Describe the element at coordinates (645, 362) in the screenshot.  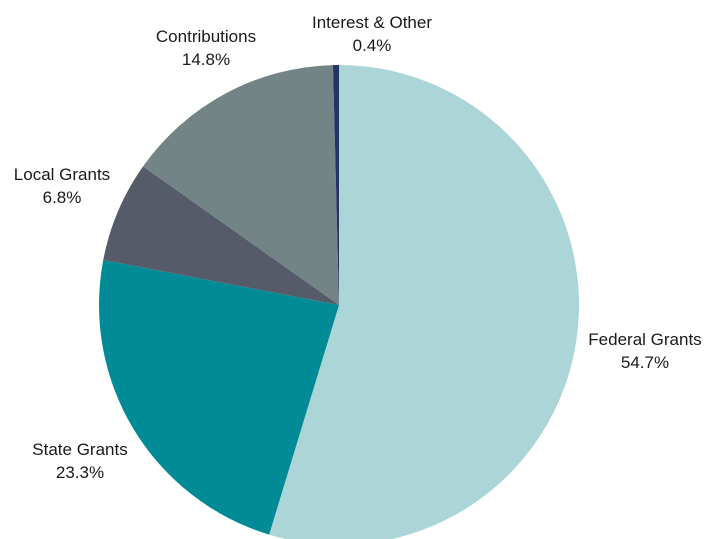
I see `slice-value-federal-grants: 54.7%` at that location.